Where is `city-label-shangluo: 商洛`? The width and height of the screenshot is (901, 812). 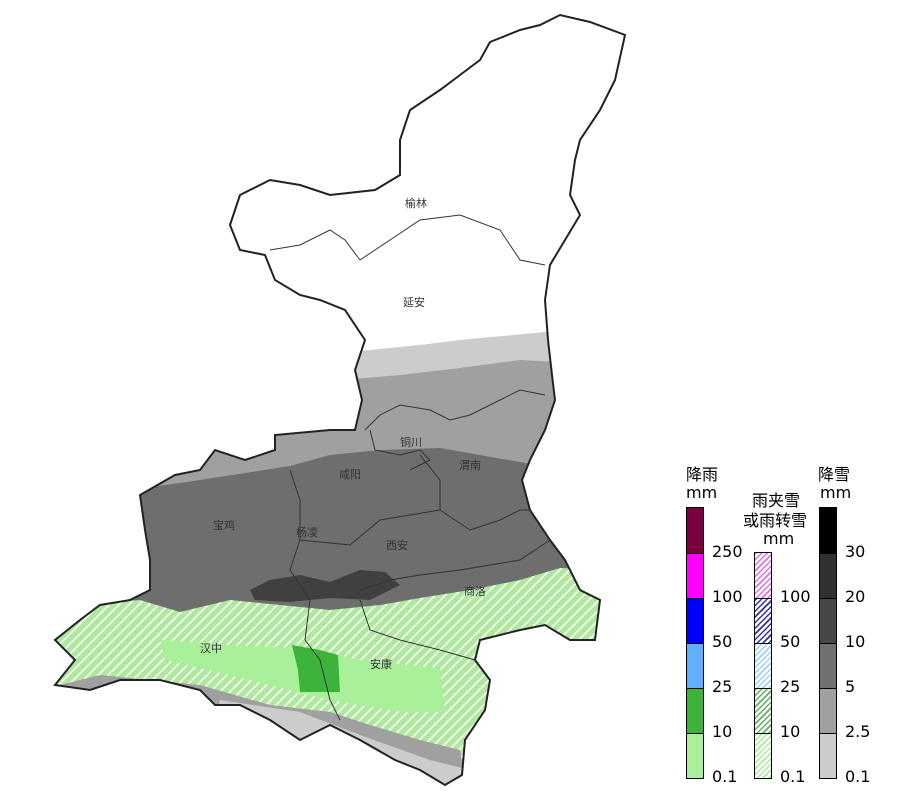
city-label-shangluo: 商洛 is located at coordinates (475, 591).